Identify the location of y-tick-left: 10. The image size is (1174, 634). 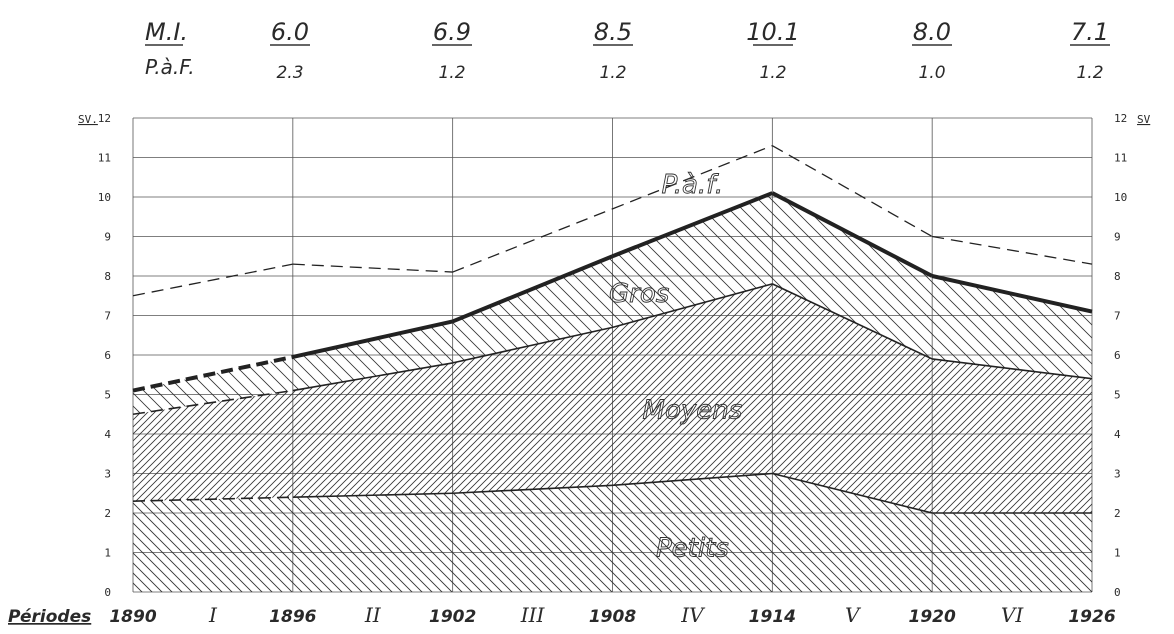
(104, 197).